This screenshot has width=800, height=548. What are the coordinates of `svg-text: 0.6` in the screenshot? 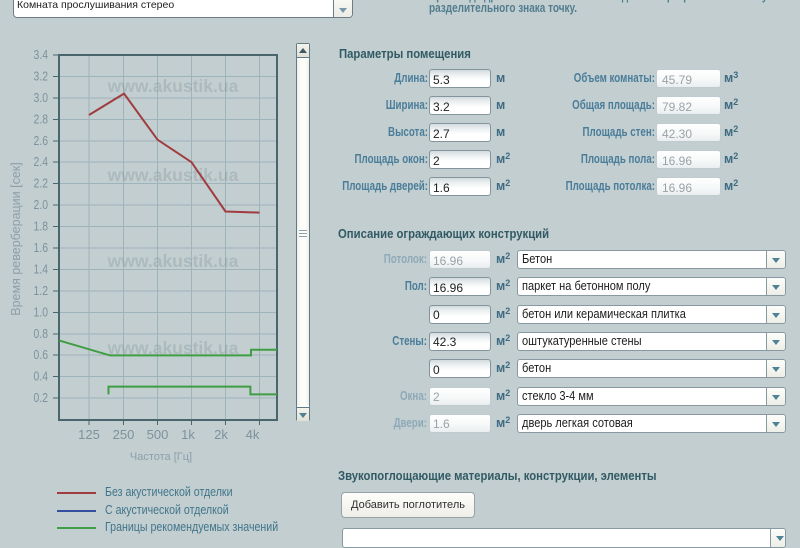 It's located at (41, 355).